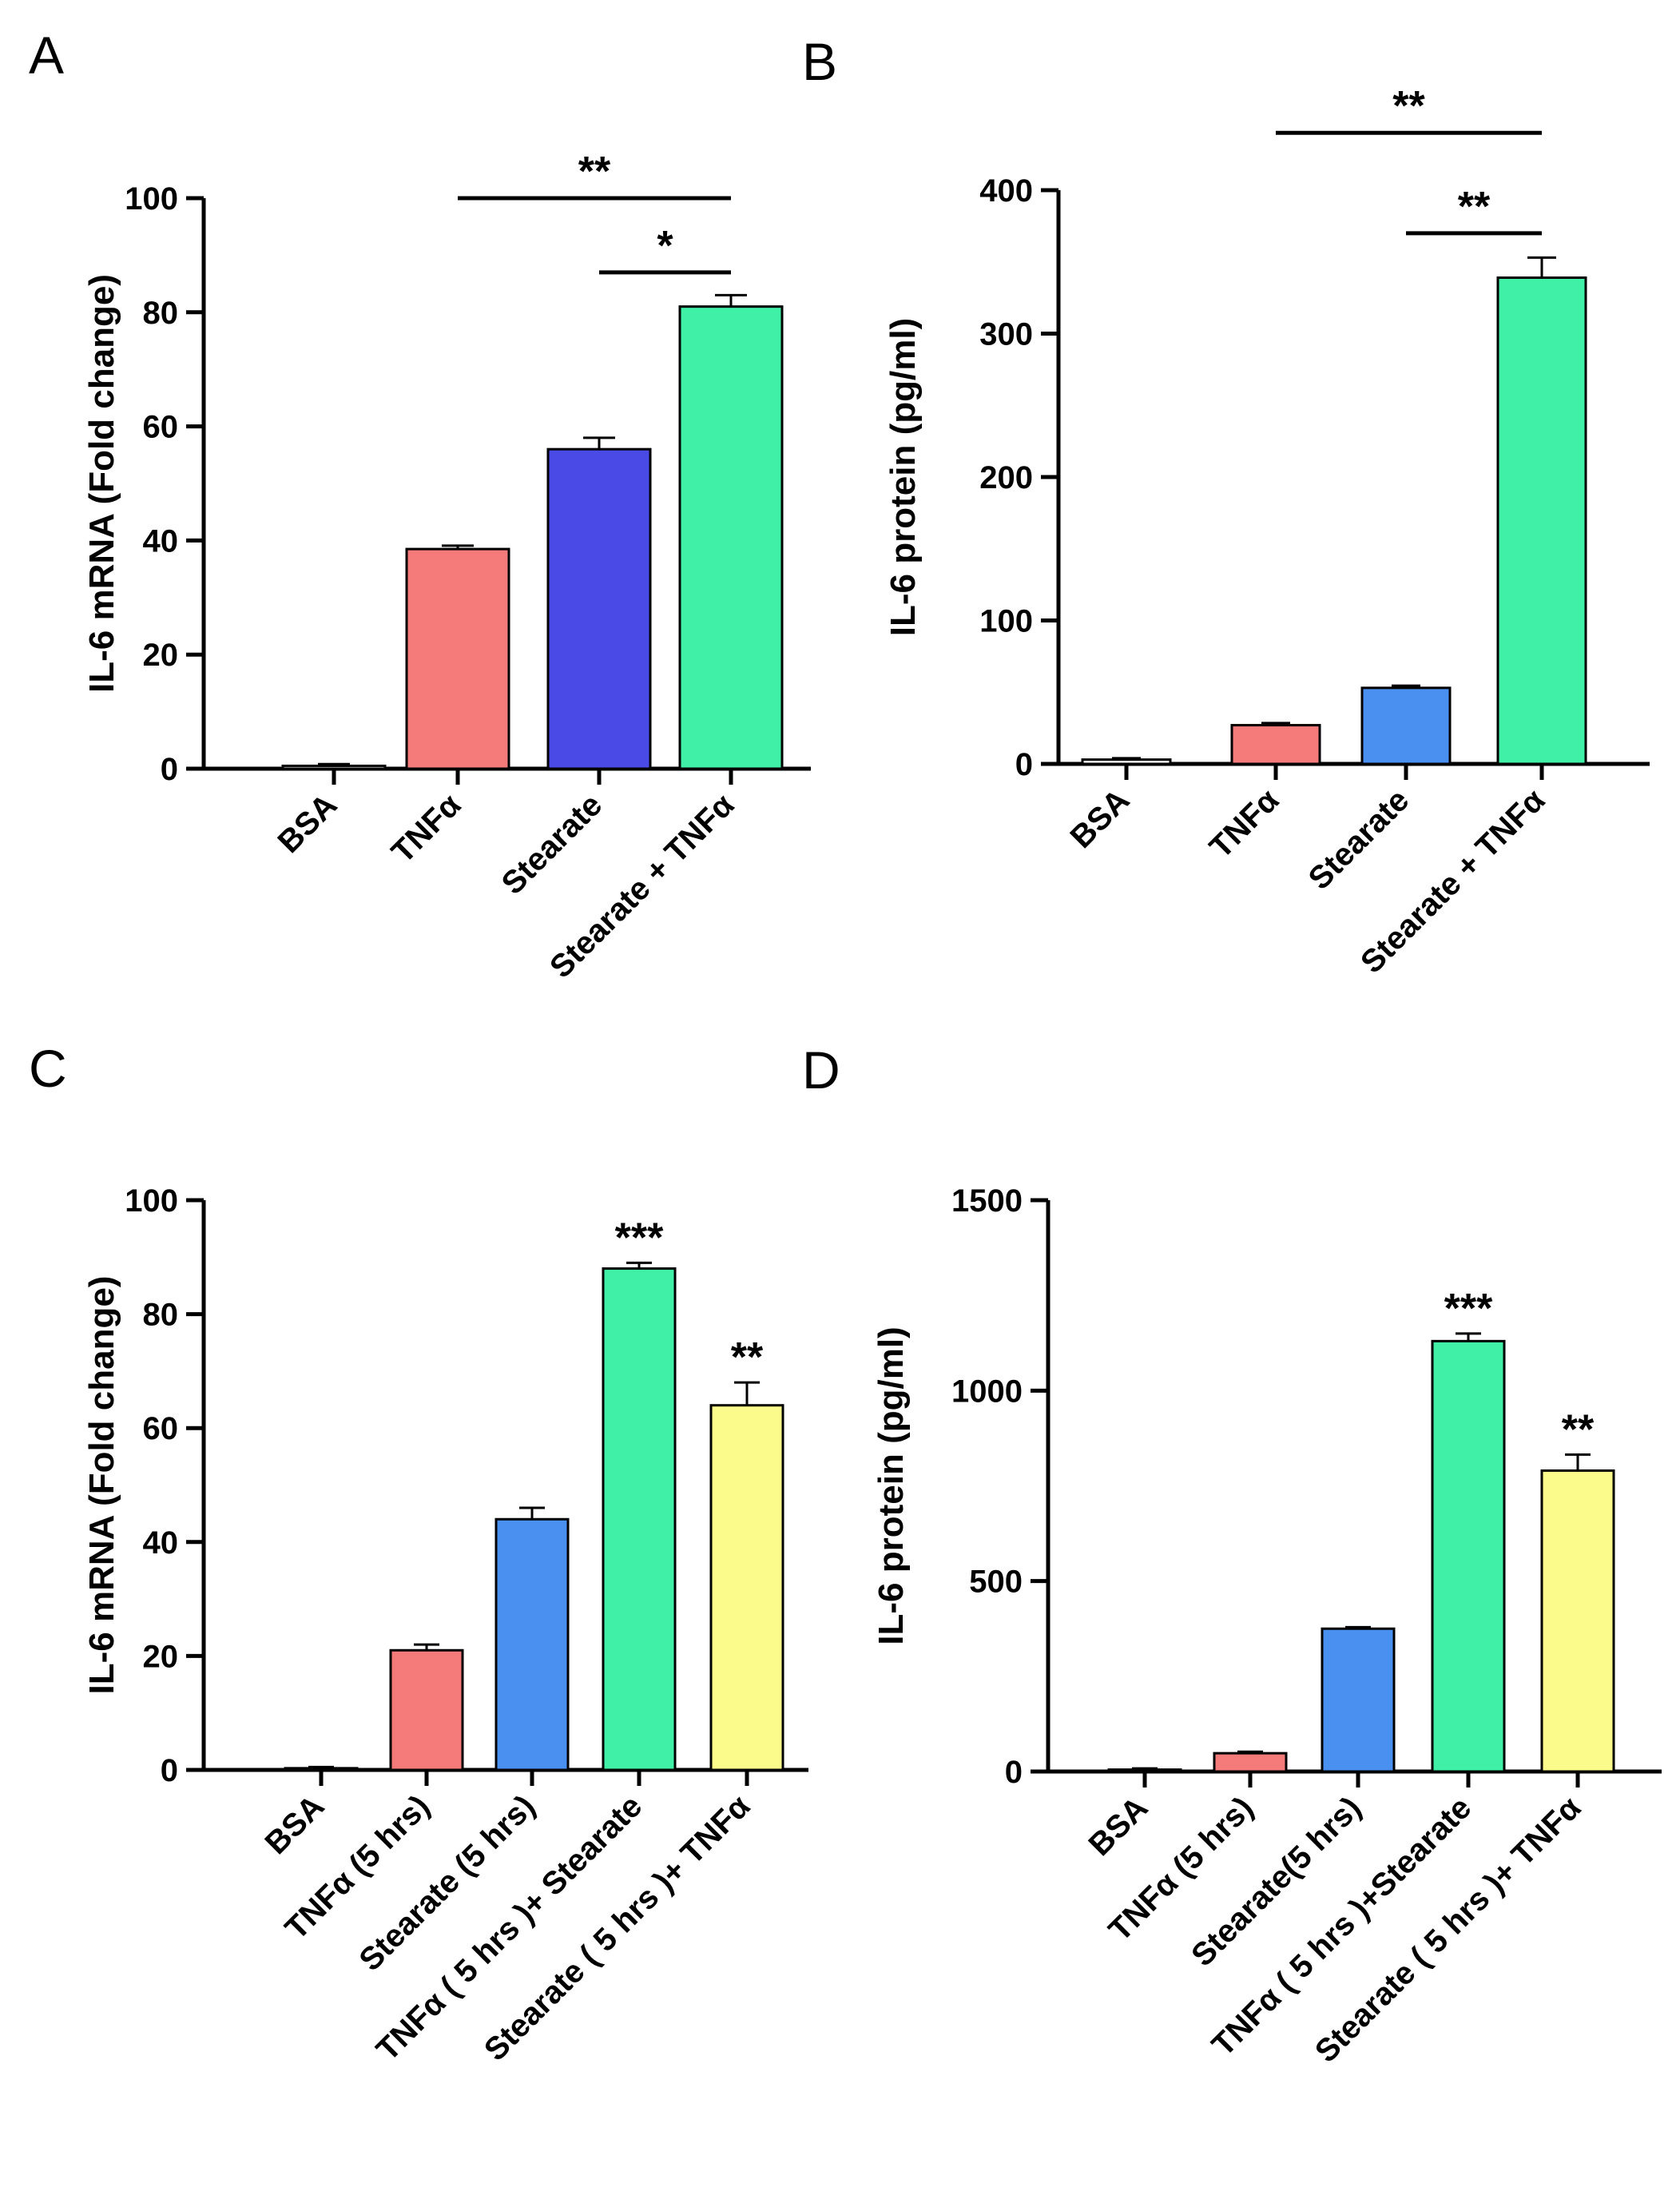 The image size is (1680, 2211). I want to click on y-tick-label: 1000, so click(987, 1391).